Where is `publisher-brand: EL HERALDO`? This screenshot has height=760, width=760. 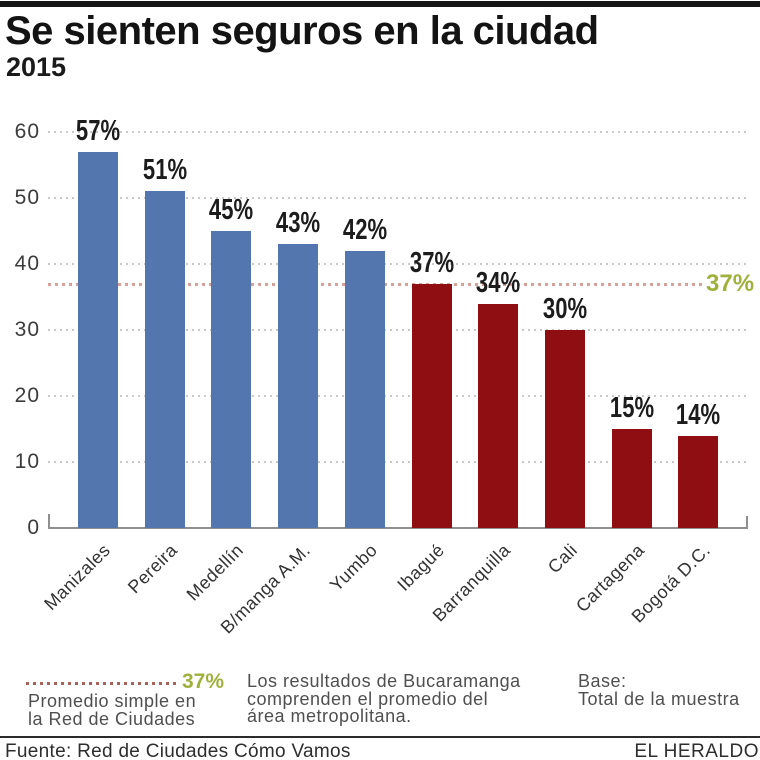 publisher-brand: EL HERALDO is located at coordinates (696, 750).